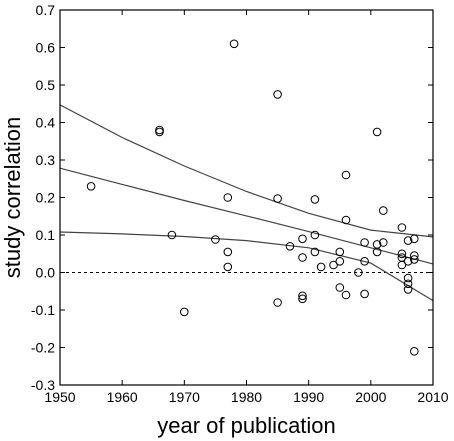  I want to click on x-tick-label: 1990, so click(308, 397).